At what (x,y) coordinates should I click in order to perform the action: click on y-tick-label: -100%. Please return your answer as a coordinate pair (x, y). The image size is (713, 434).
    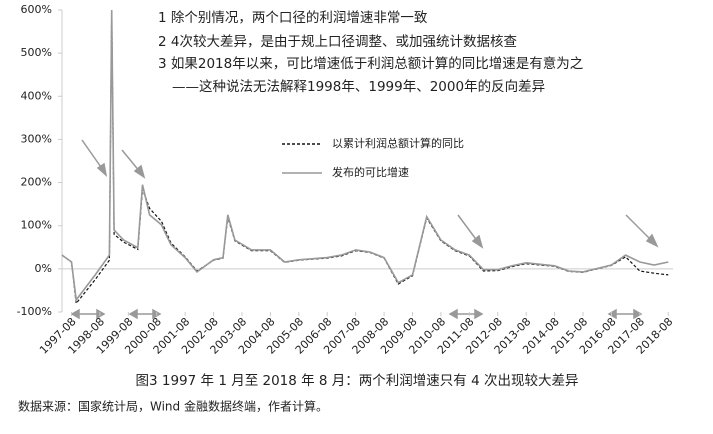
    Looking at the image, I should click on (34, 311).